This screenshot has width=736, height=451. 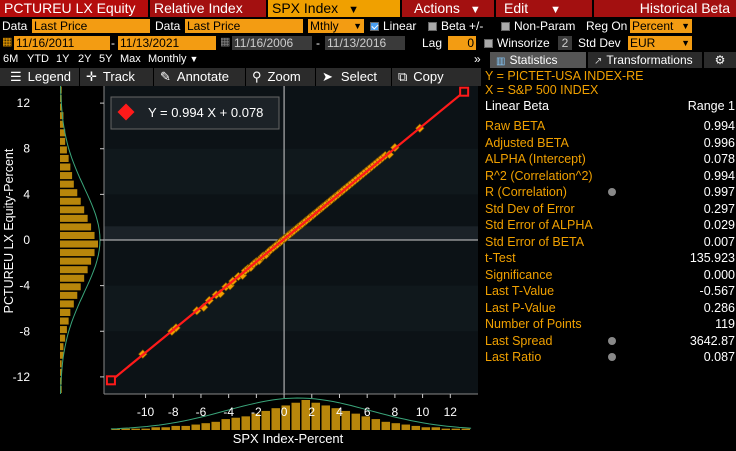 I want to click on period-2y: 2Y, so click(x=85, y=59).